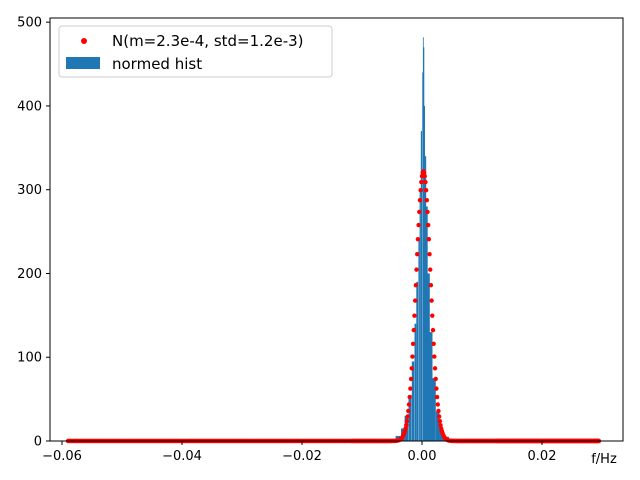 The image size is (640, 480). What do you see at coordinates (208, 41) in the screenshot?
I see `legend-label-normal-fit: N(m=2.3e-4, std=1.2e-3)` at bounding box center [208, 41].